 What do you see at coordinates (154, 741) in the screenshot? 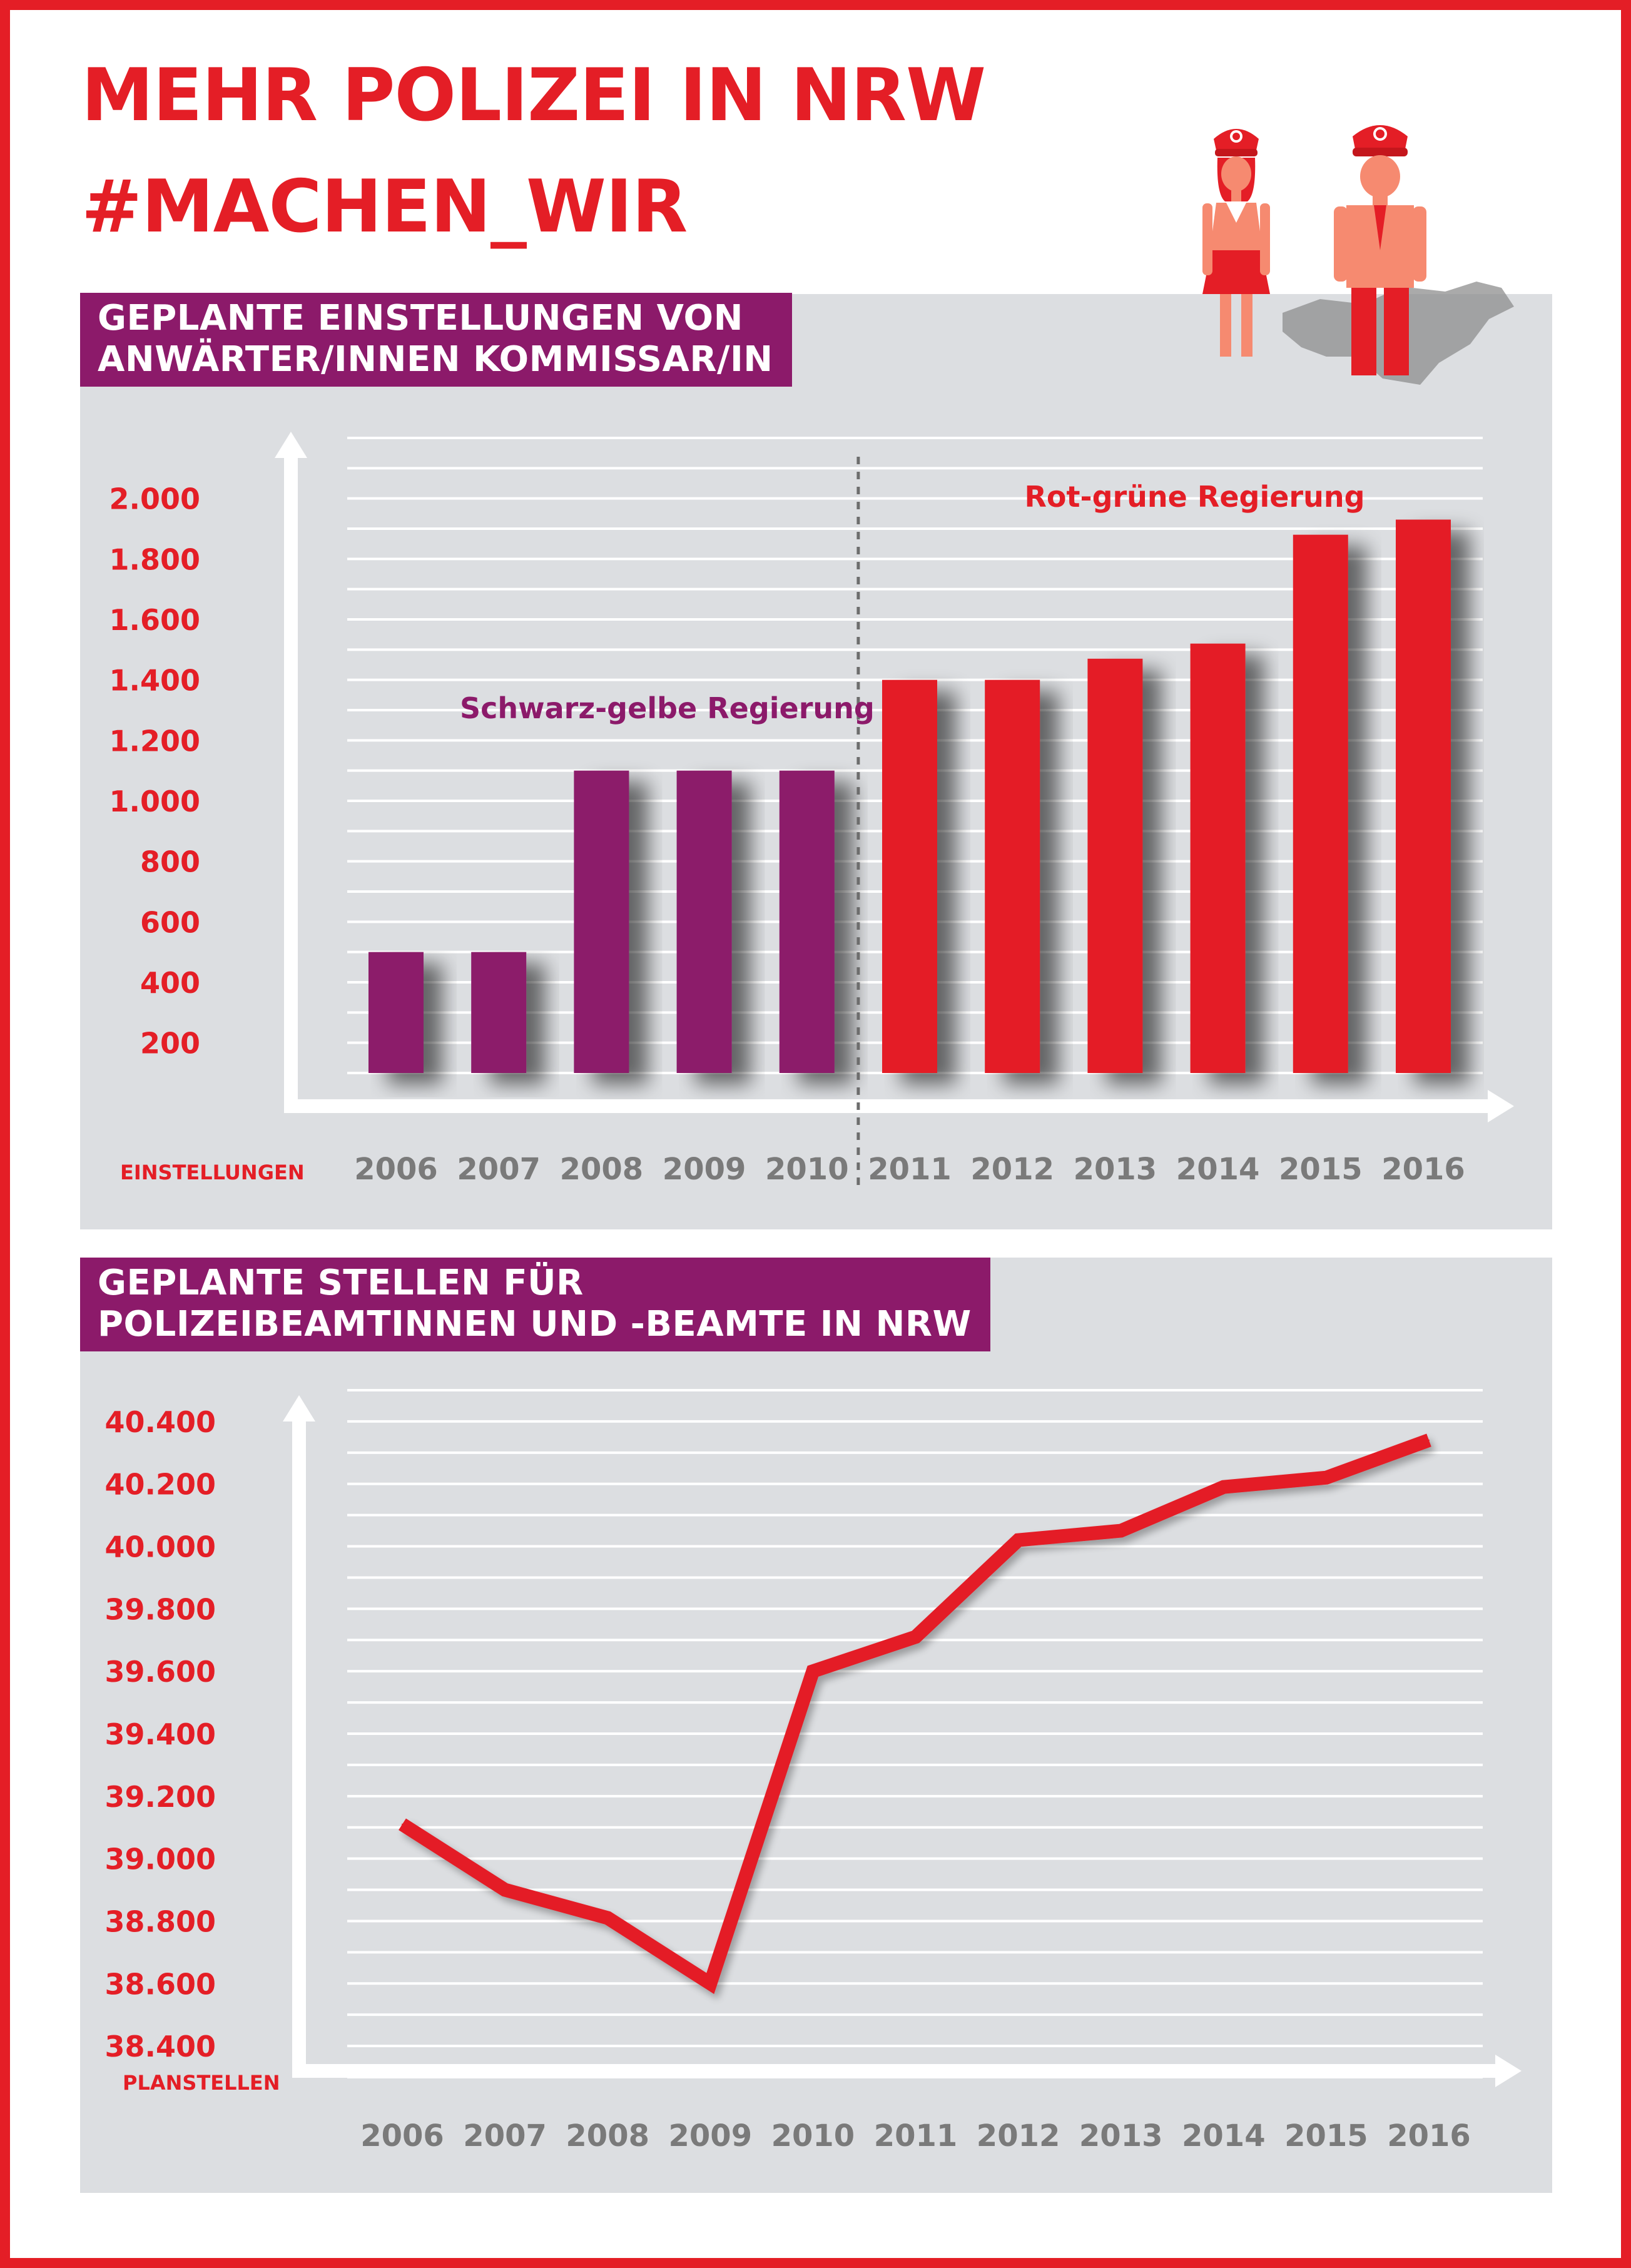
I see `bar-chart-ytick-label: 1.200` at bounding box center [154, 741].